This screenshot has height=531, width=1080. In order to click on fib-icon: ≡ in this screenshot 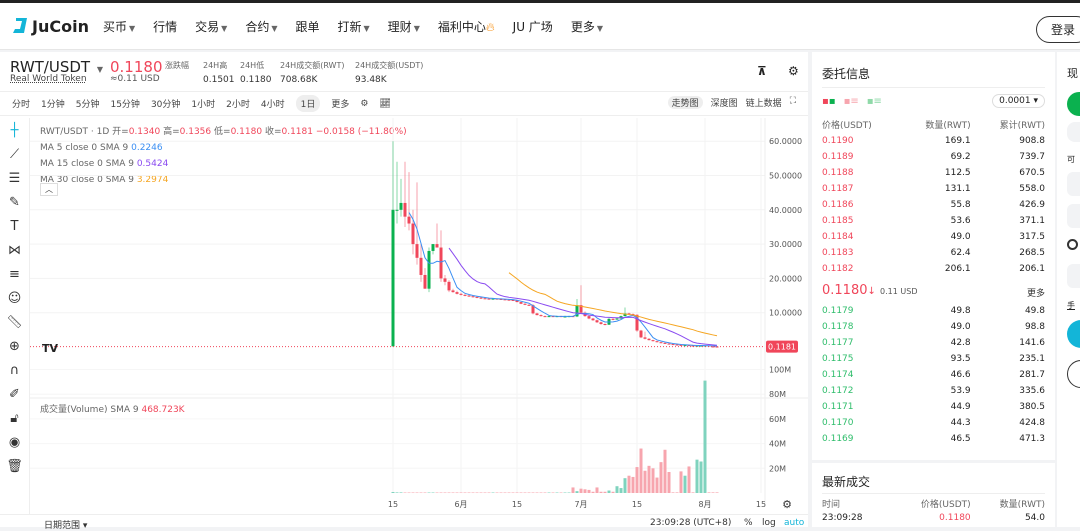, I will do `click(14, 274)`.